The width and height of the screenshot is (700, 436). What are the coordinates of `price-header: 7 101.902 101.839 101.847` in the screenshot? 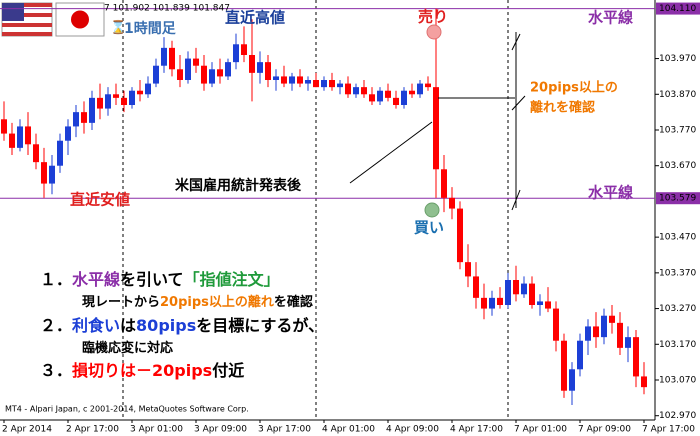 It's located at (167, 9).